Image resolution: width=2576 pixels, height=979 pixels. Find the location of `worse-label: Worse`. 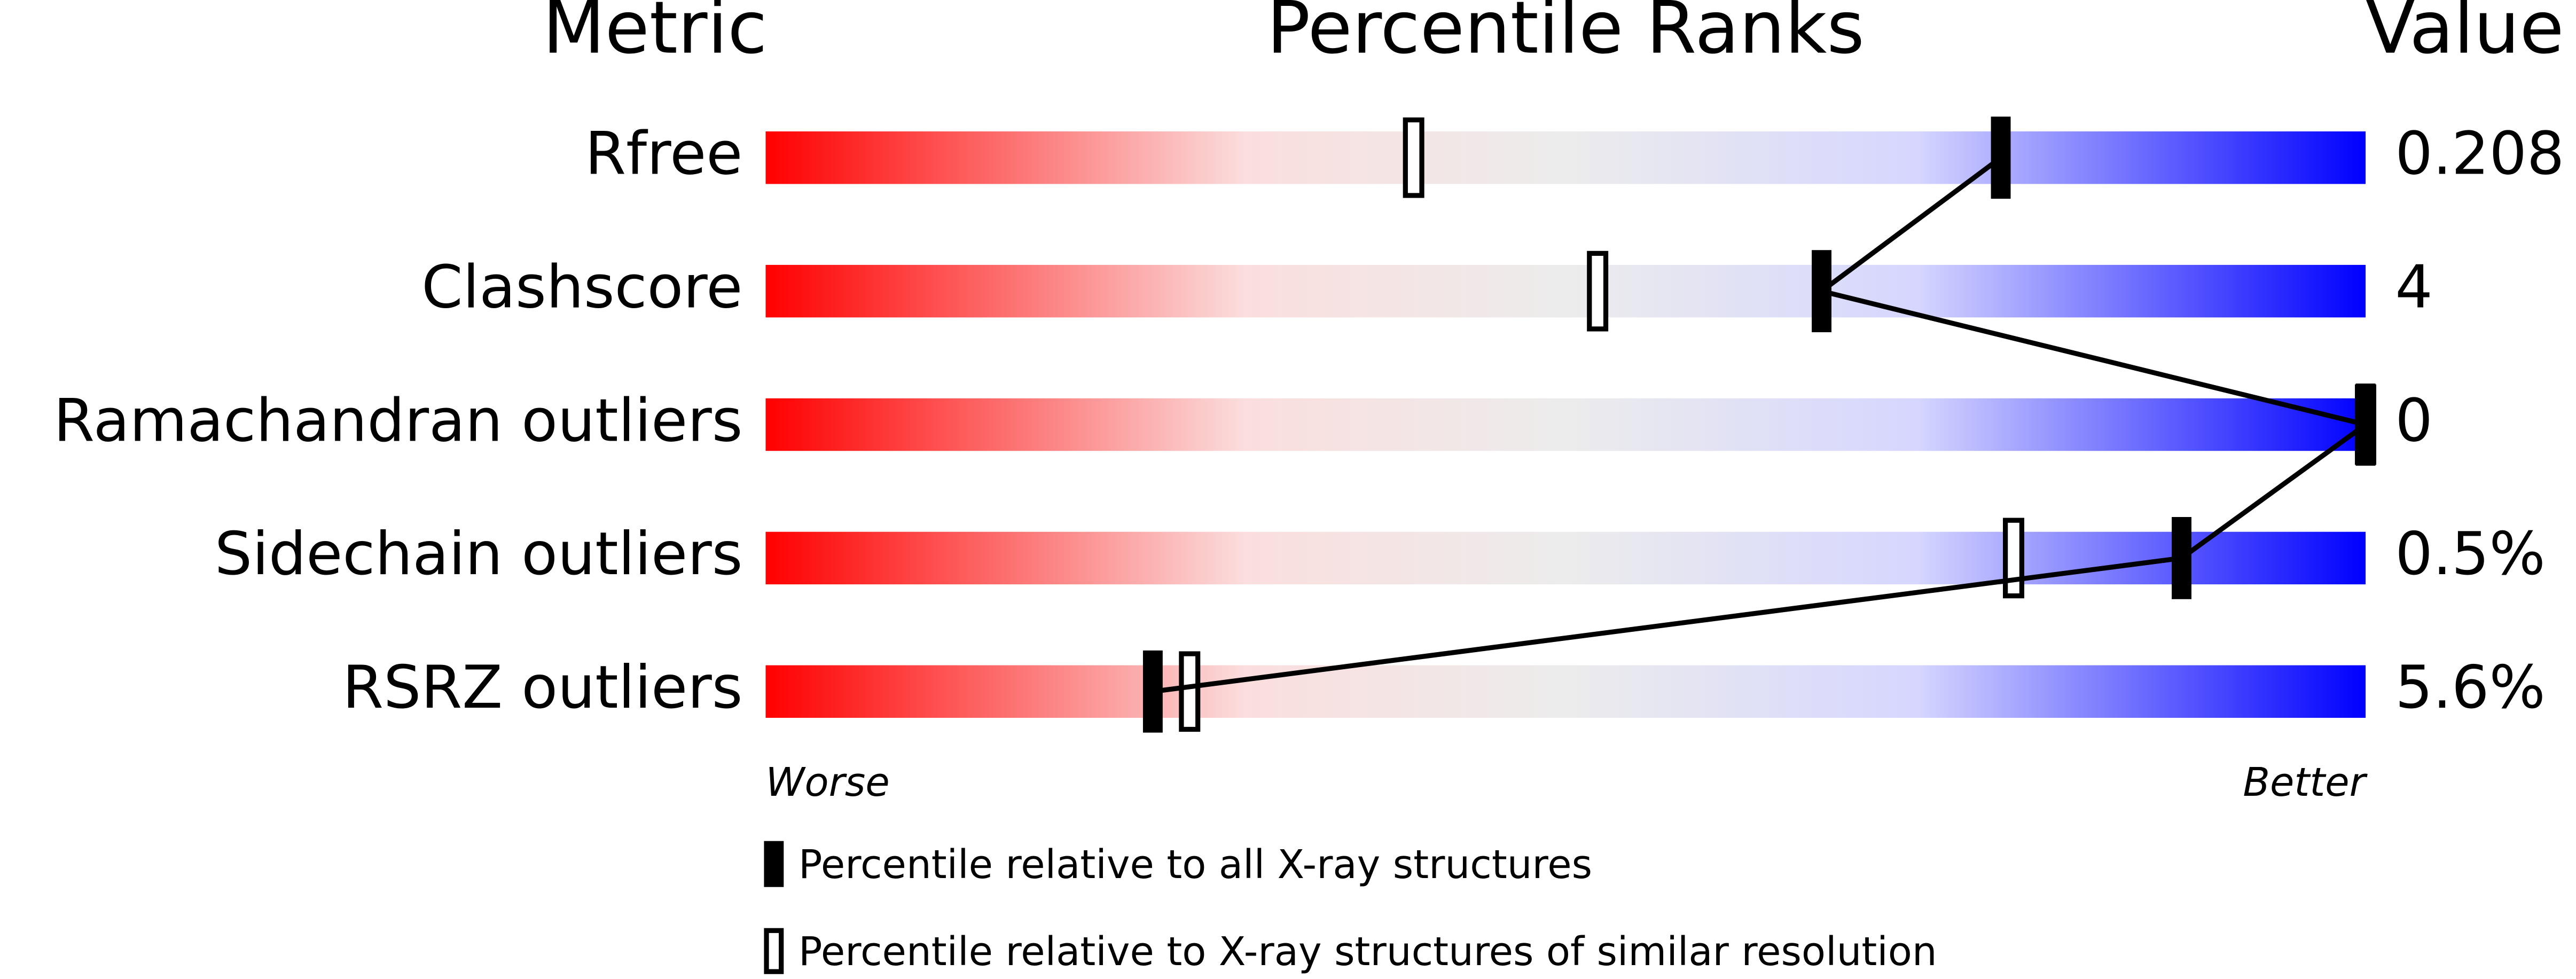

worse-label: Worse is located at coordinates (827, 782).